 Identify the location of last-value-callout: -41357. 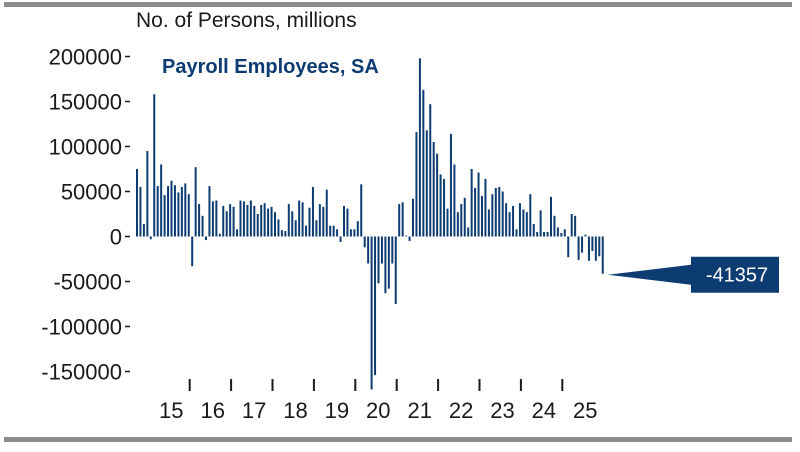
(693, 274).